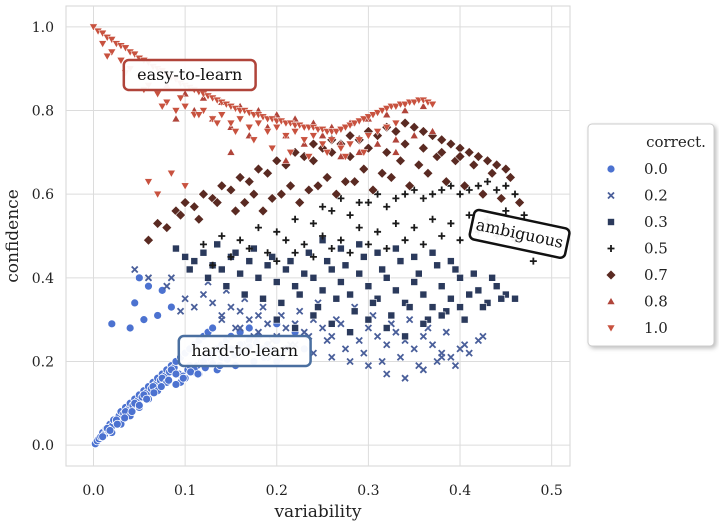 The height and width of the screenshot is (523, 719). Describe the element at coordinates (309, 323) in the screenshot. I see `series-0.2` at that location.